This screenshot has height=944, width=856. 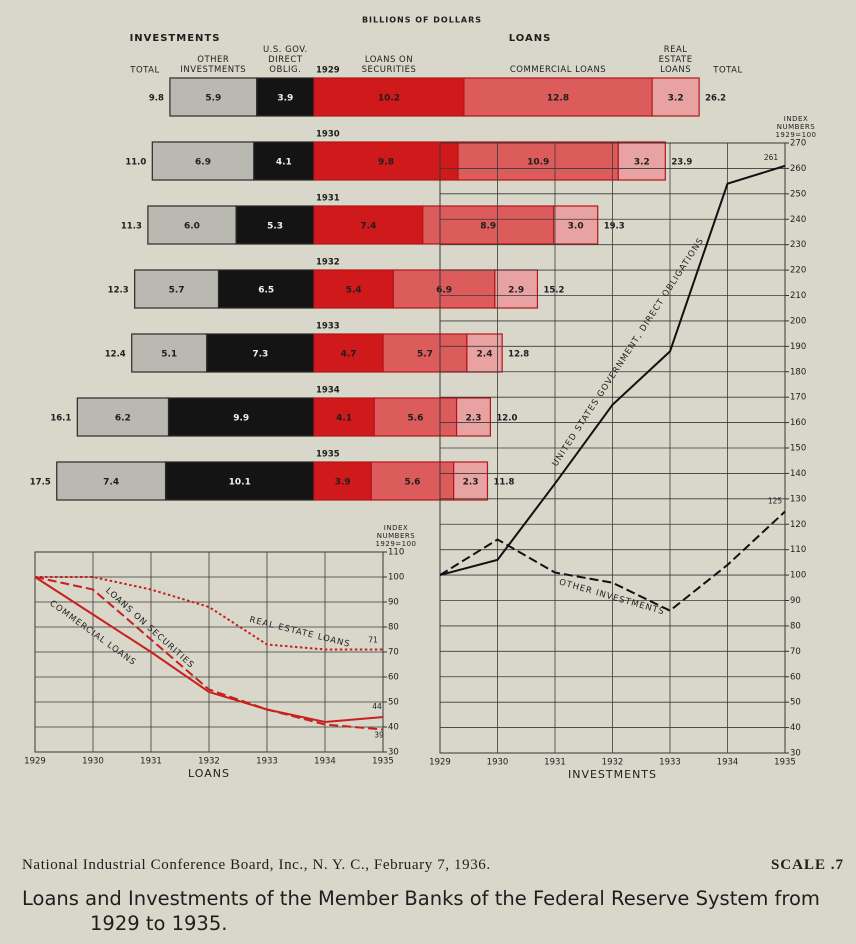 I want to click on y-tick-label: 150, so click(x=798, y=449).